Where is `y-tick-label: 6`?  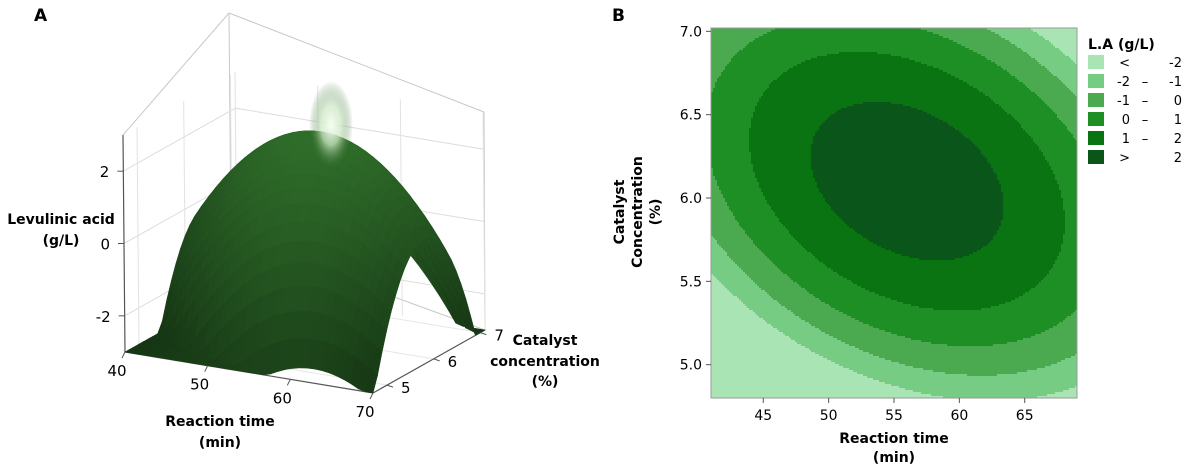
y-tick-label: 6 is located at coordinates (453, 362).